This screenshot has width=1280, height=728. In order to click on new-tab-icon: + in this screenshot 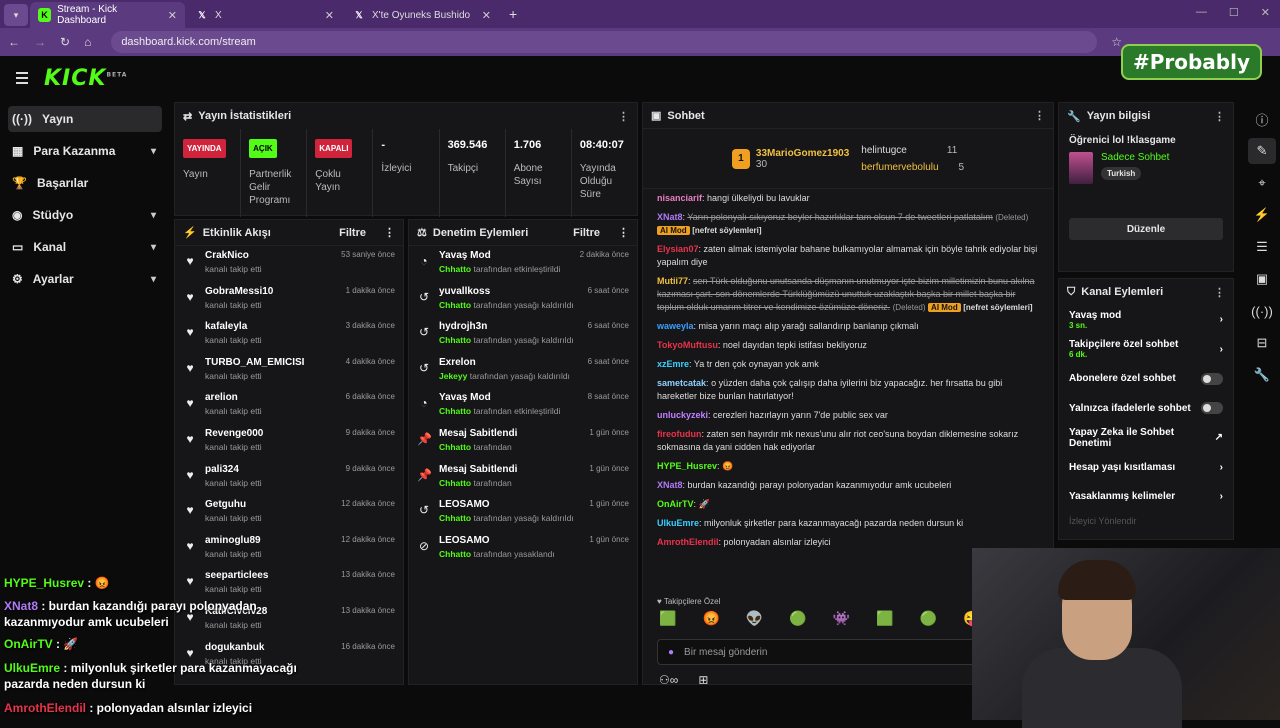, I will do `click(513, 14)`.